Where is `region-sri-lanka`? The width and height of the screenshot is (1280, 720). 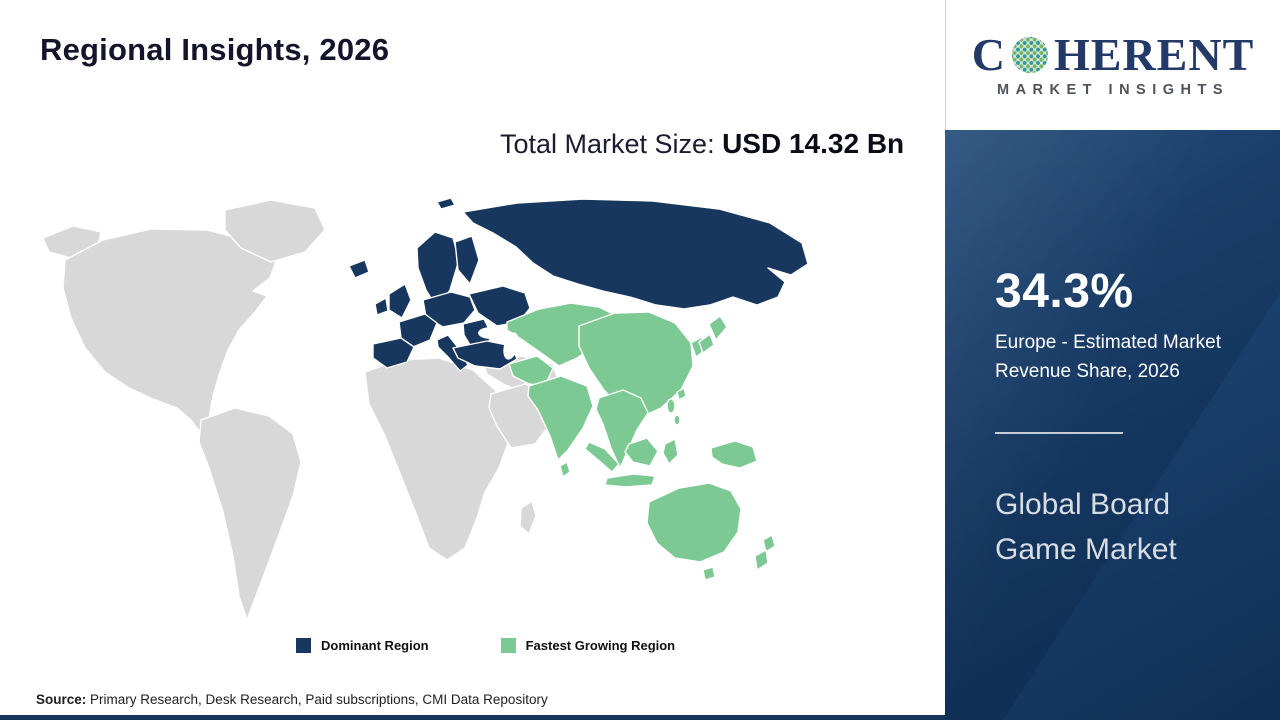
region-sri-lanka is located at coordinates (565, 469).